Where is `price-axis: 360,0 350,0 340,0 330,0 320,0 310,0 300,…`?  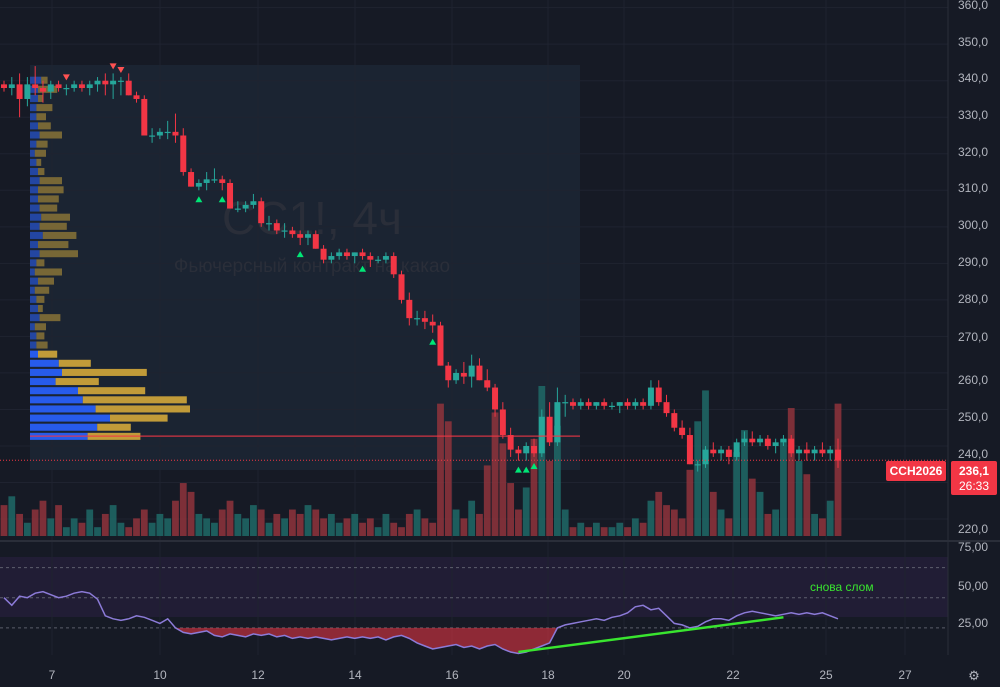 price-axis: 360,0 350,0 340,0 330,0 320,0 310,0 300,… is located at coordinates (973, 268).